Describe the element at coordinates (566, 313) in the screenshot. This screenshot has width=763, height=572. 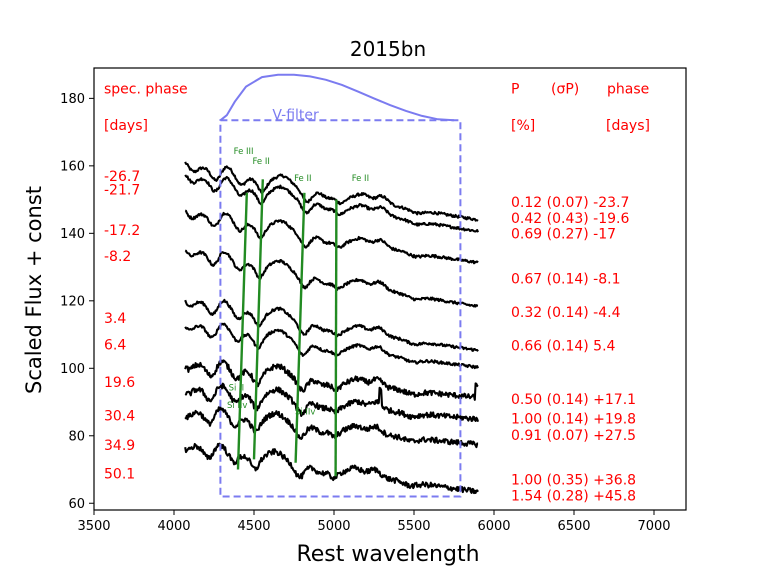
I see `polarization-row: 0.32 (0.14) -4.4` at that location.